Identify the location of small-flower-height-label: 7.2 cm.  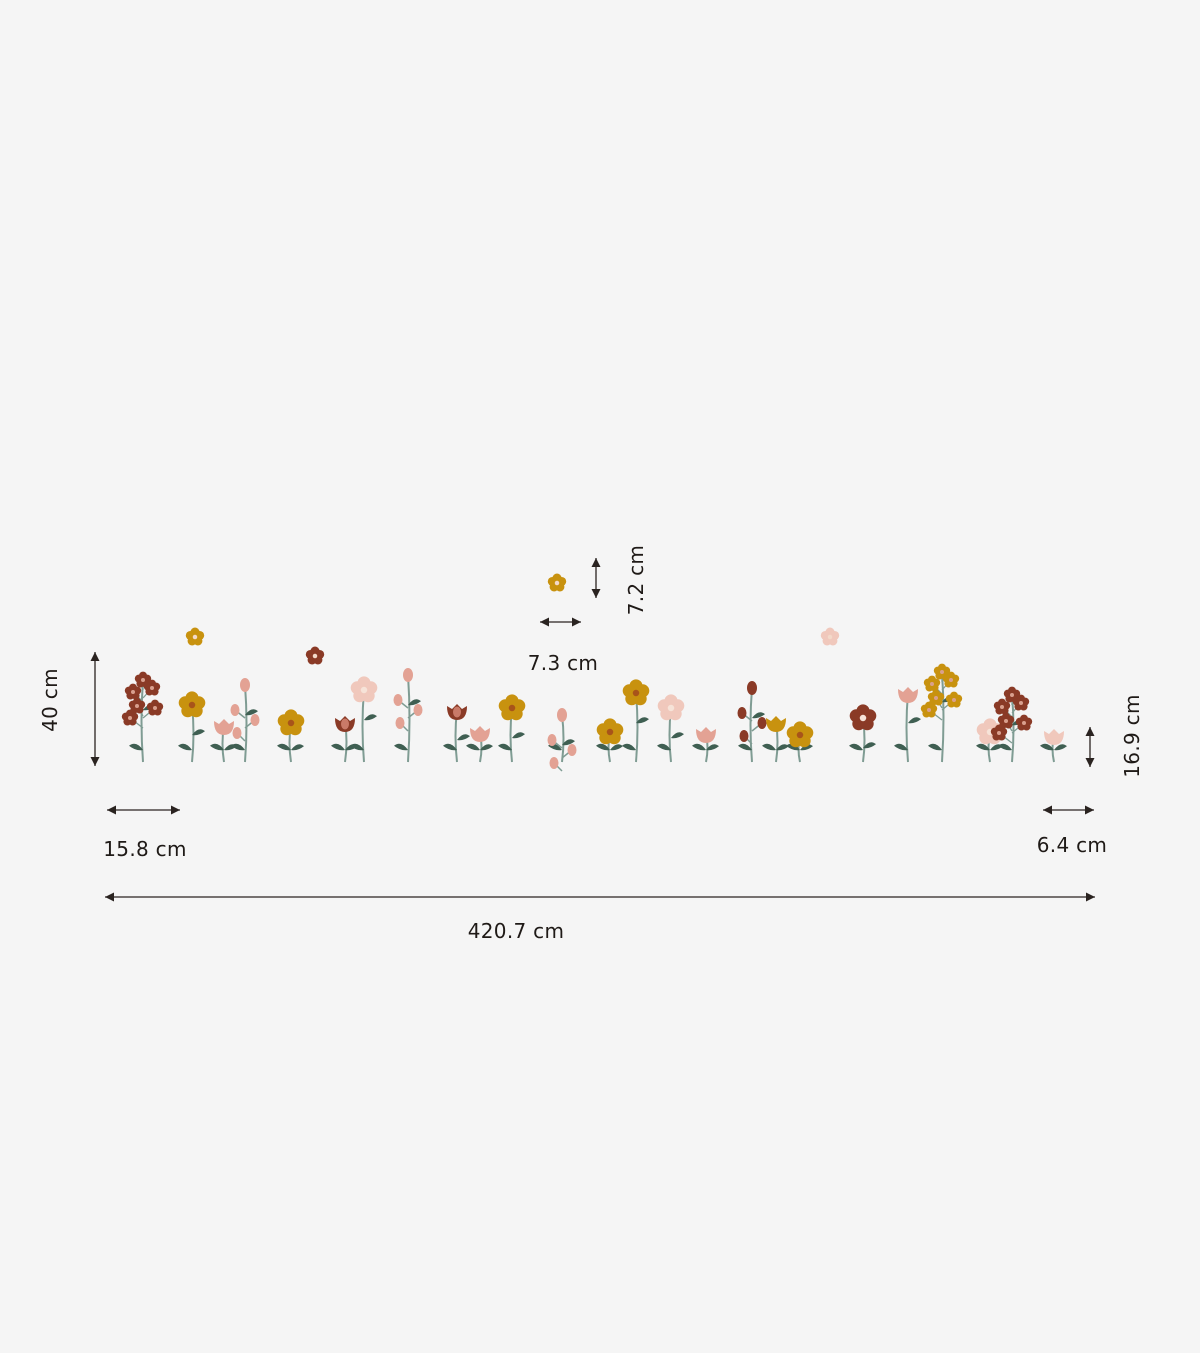
(636, 580).